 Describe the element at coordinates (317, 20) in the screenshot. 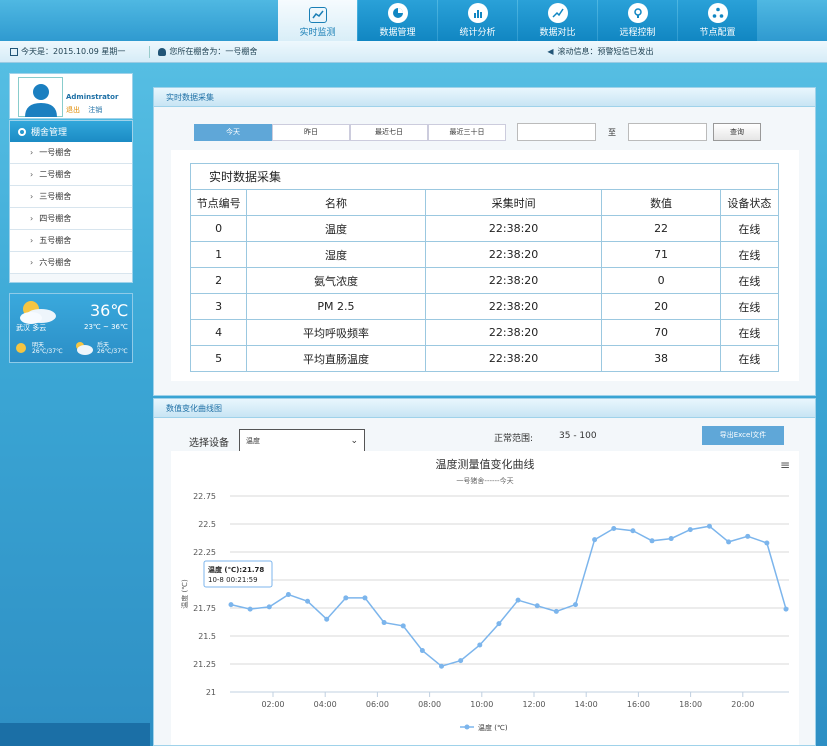

I see `nav-tab-0: 实时监测` at that location.